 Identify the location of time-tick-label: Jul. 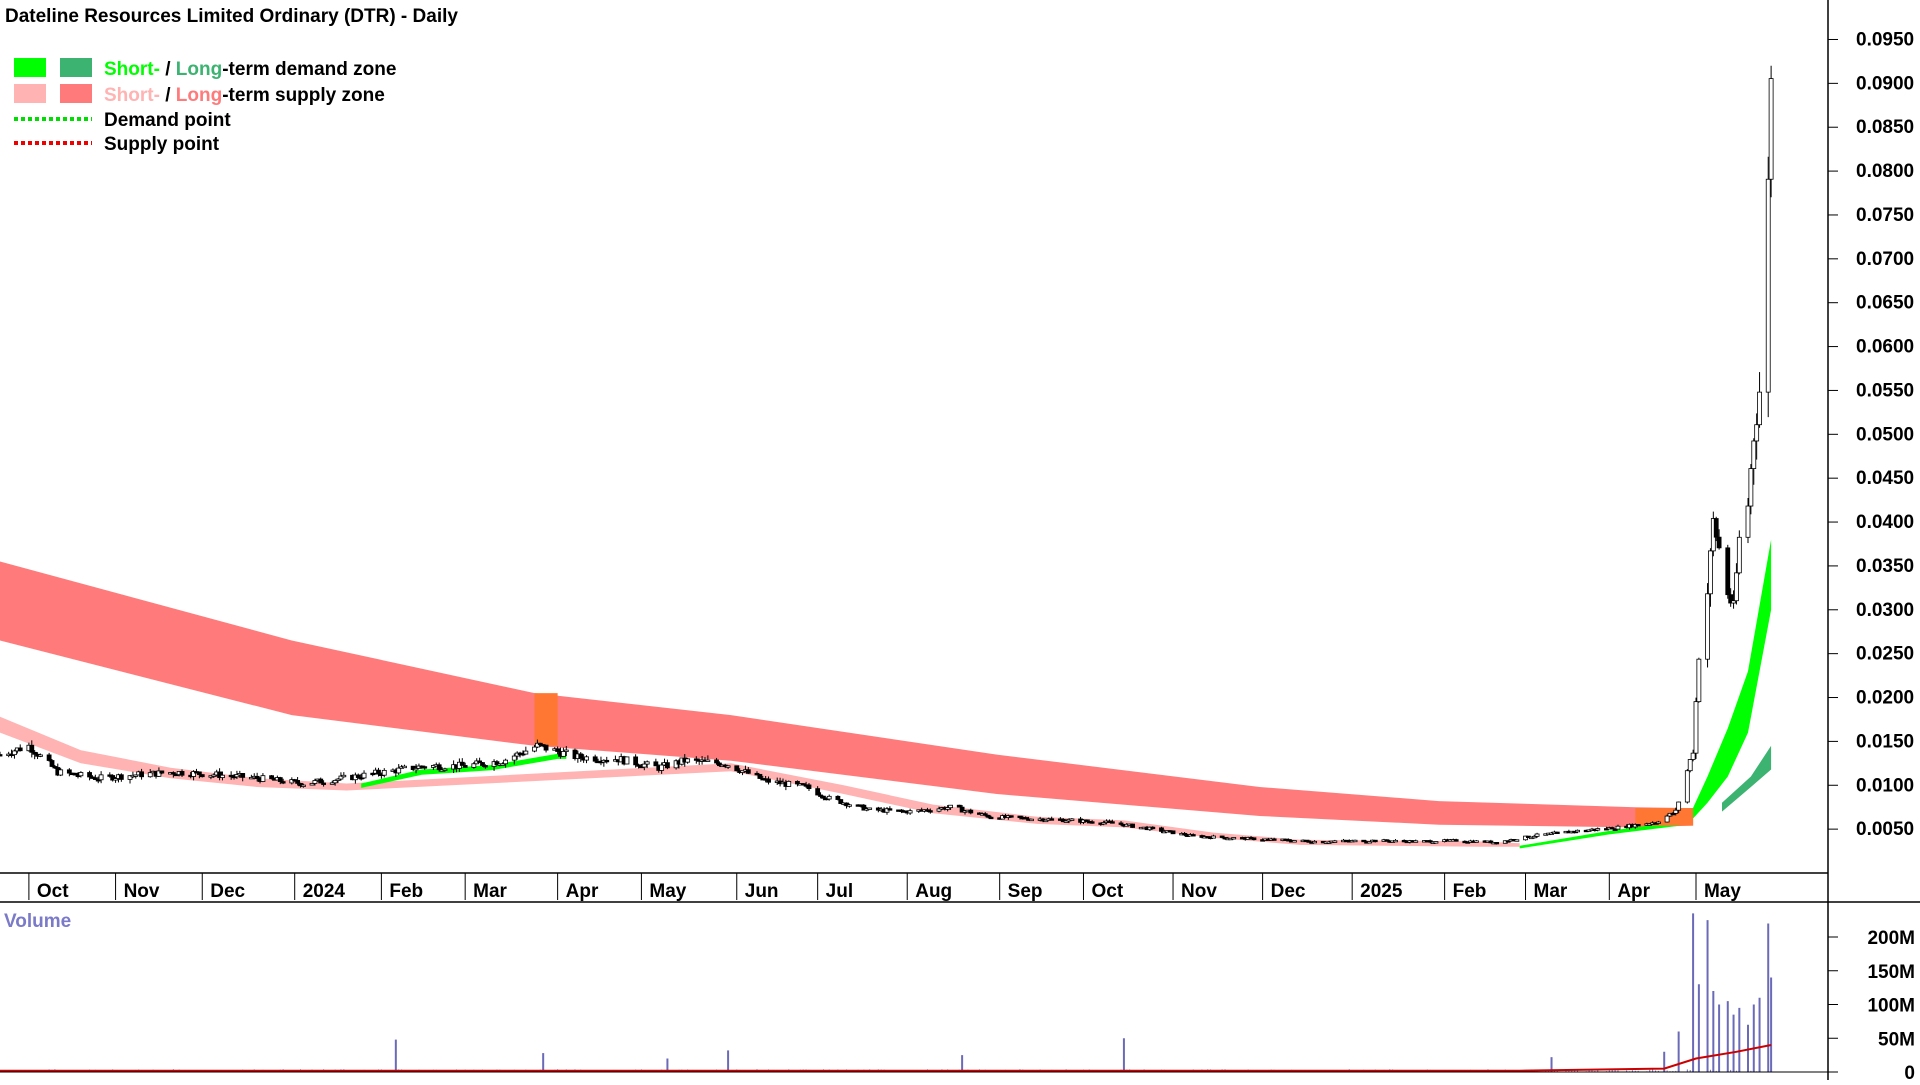
(839, 891).